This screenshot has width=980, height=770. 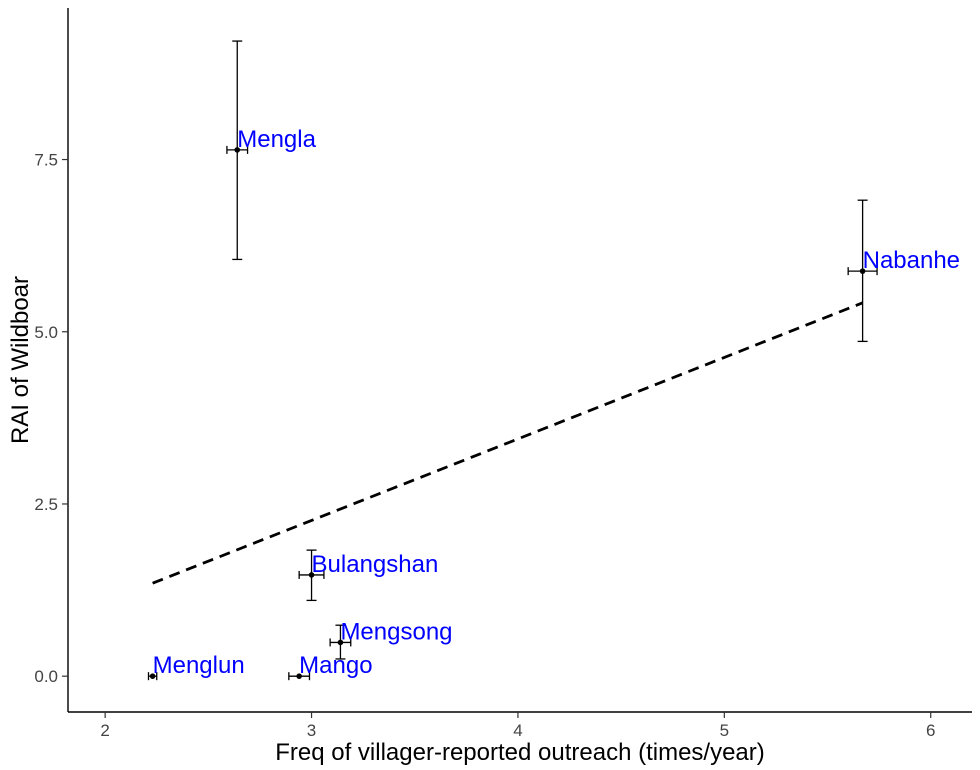 I want to click on x-tick-label: 6, so click(x=930, y=730).